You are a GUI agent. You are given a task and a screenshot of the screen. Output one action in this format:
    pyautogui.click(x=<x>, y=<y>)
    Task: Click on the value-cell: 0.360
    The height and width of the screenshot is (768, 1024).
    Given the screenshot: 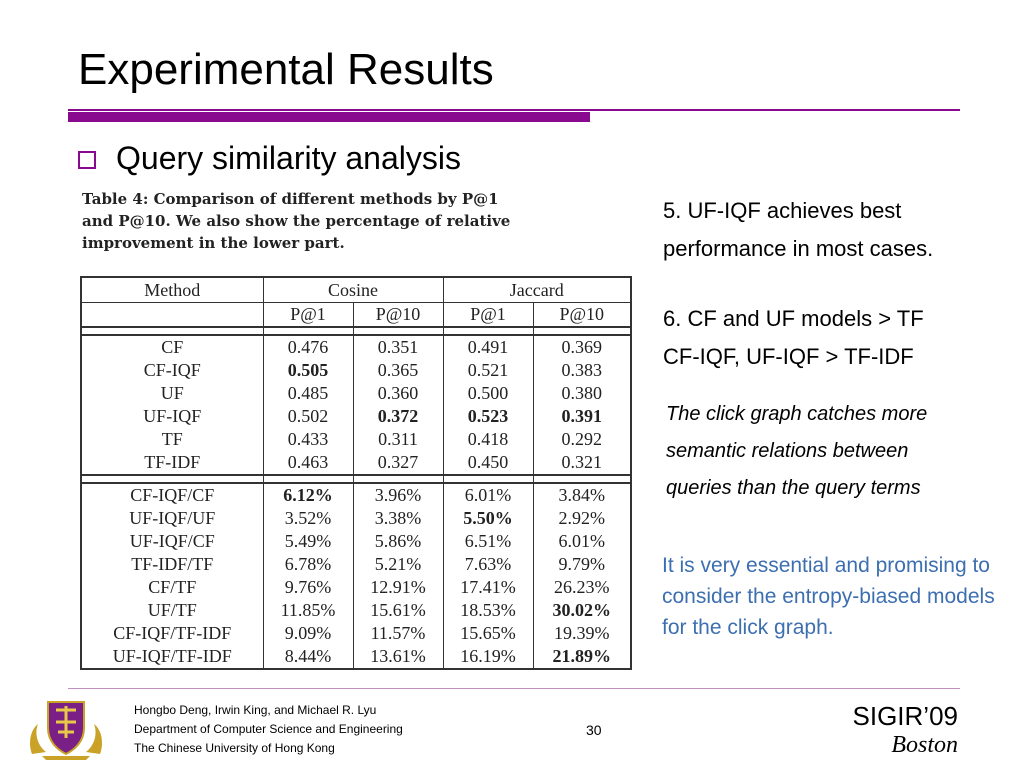 What is the action you would take?
    pyautogui.click(x=398, y=393)
    